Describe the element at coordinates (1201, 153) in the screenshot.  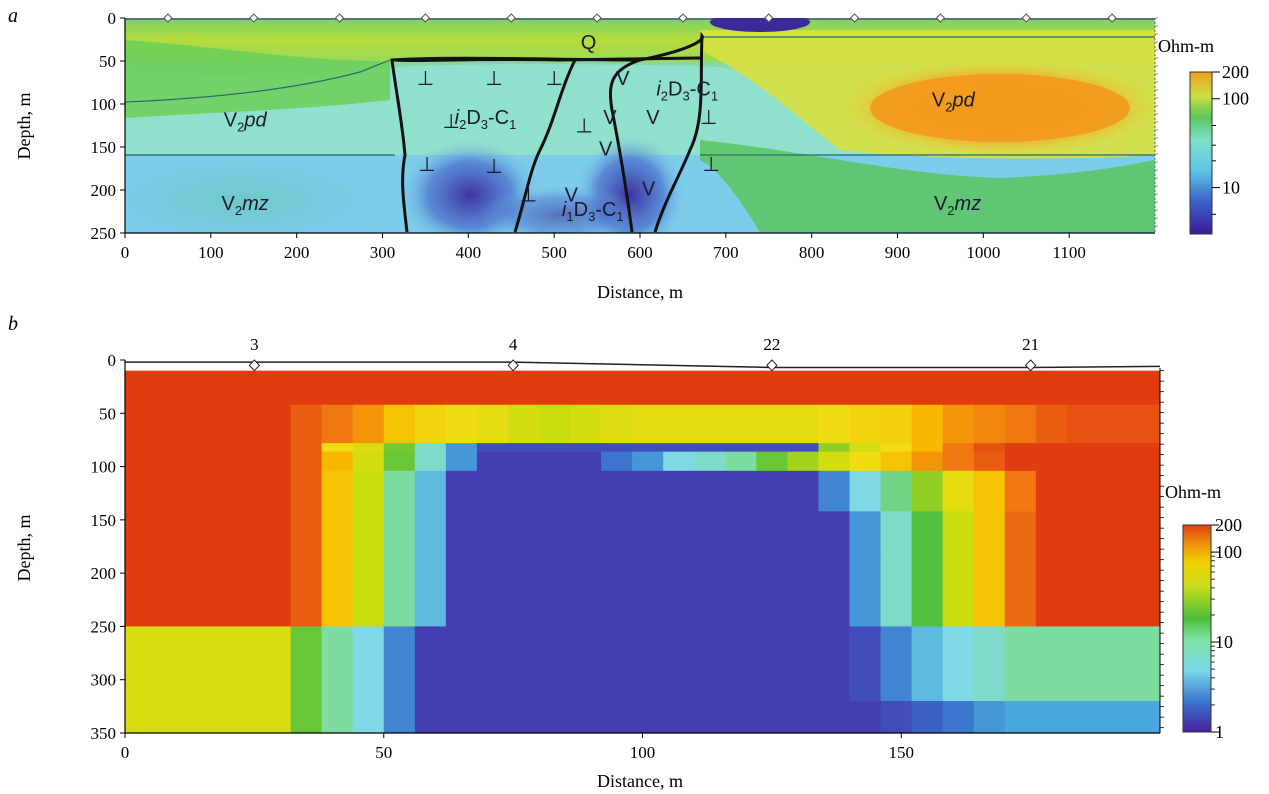
I see `colorbar-a` at that location.